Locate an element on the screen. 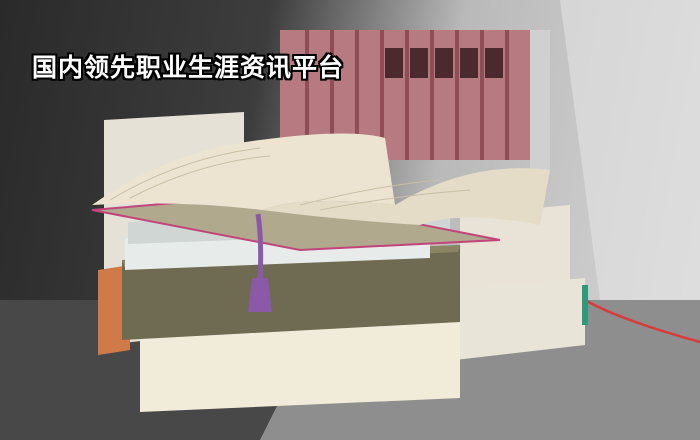  green-bookmark is located at coordinates (585, 305).